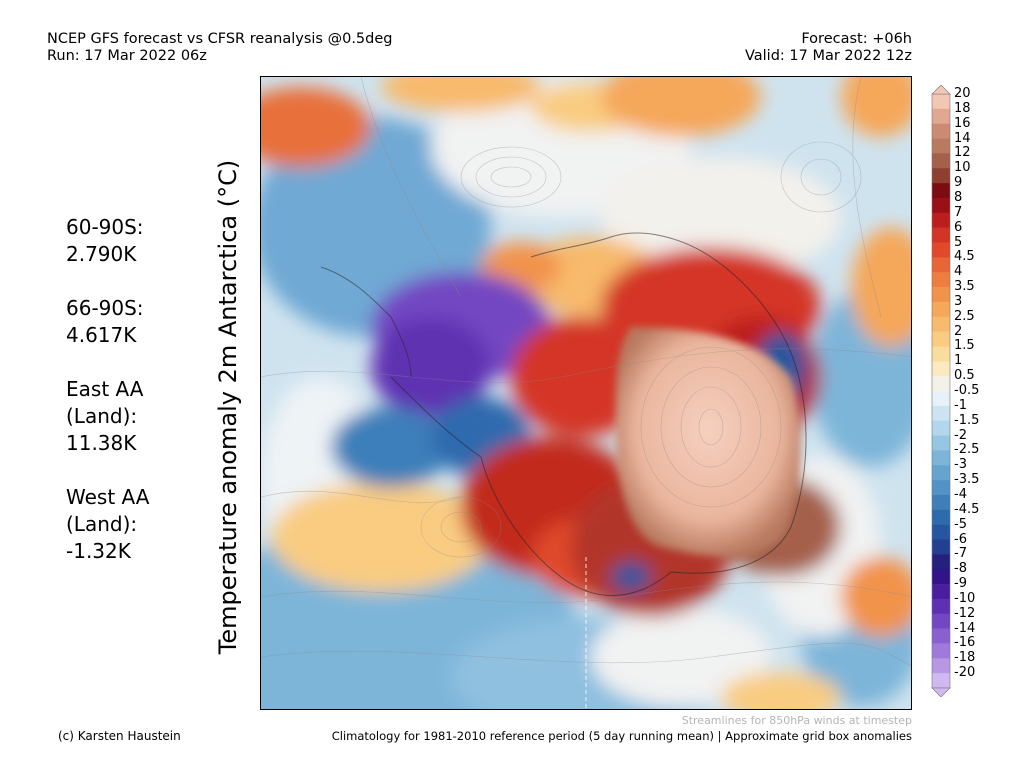  What do you see at coordinates (105, 227) in the screenshot?
I see `stat-label: 60-90S:` at bounding box center [105, 227].